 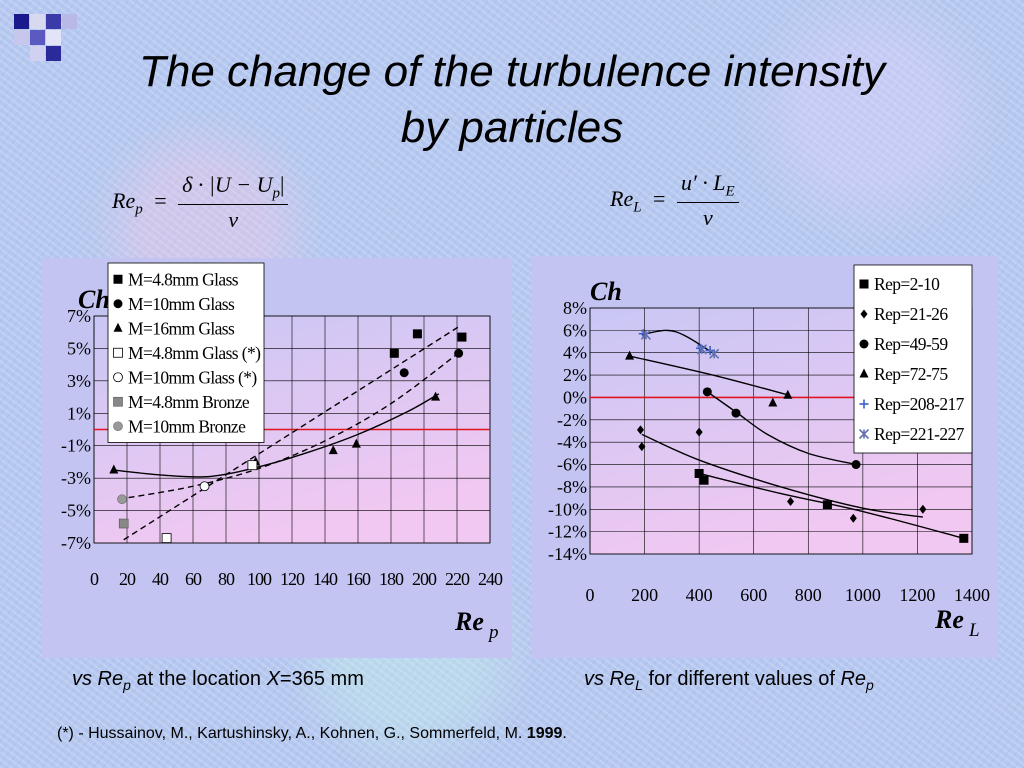 I want to click on x-tick-label: 40, so click(x=160, y=579).